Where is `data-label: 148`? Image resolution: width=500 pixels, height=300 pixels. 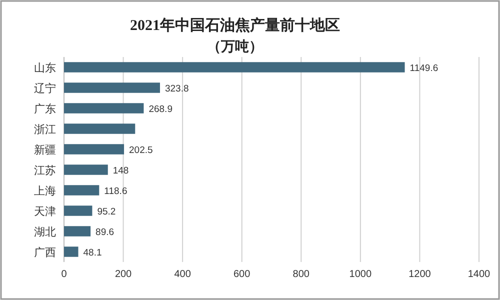
data-label: 148 is located at coordinates (120, 170).